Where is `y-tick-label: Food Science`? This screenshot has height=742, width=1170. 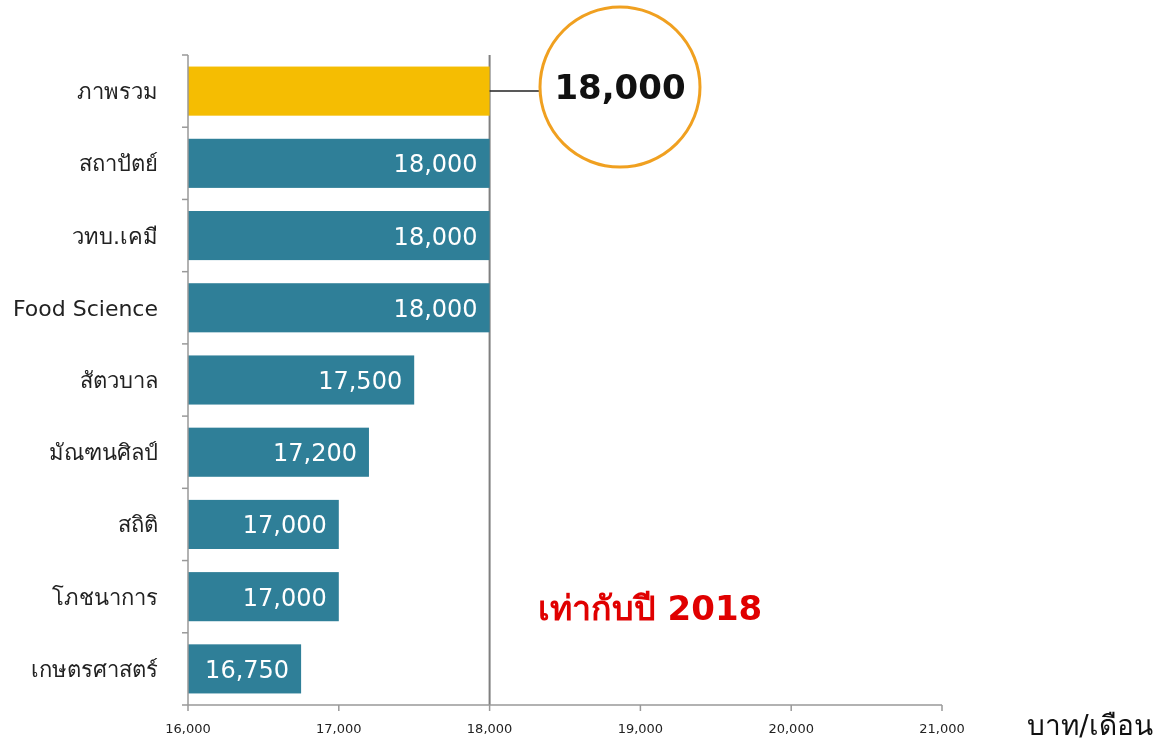 y-tick-label: Food Science is located at coordinates (85, 308).